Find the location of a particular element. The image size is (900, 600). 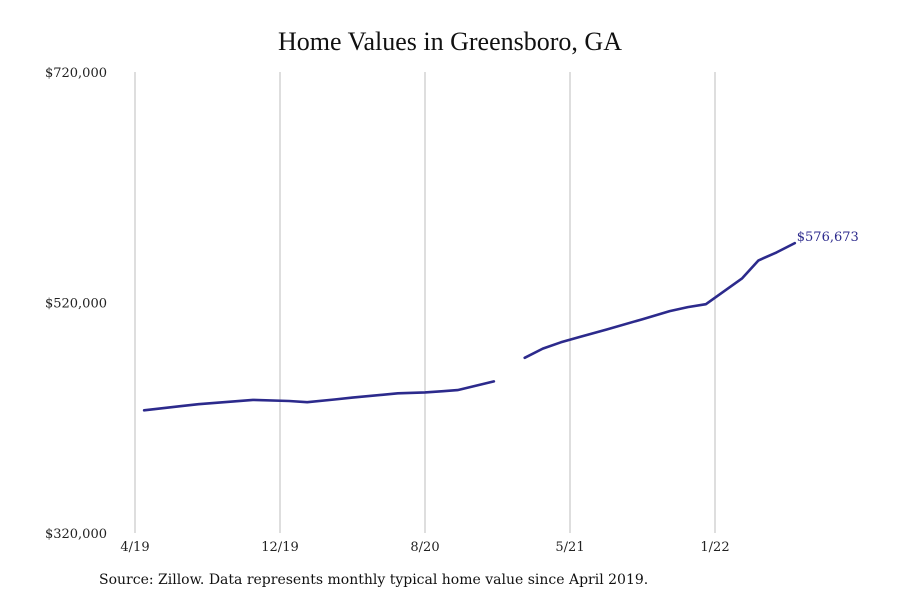

x-axis-tick-labels: 4/19 12/19 8/20 5/21 1/22 is located at coordinates (424, 547).